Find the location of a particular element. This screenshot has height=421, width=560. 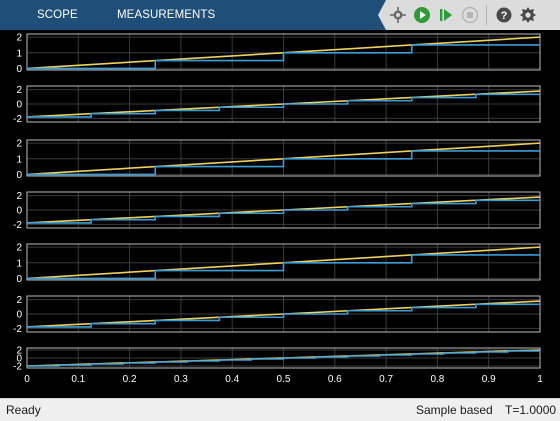

quick-access-toolbar: ? is located at coordinates (469, 15).